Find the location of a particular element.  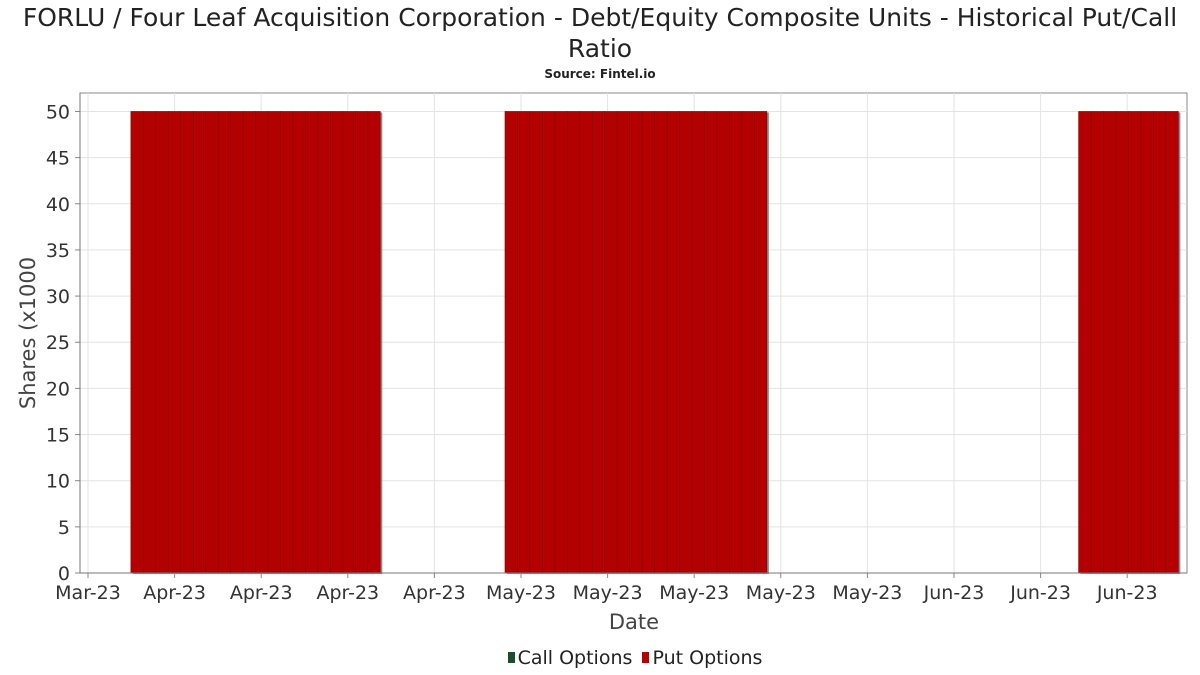

y-tick-label: 35 is located at coordinates (58, 251).